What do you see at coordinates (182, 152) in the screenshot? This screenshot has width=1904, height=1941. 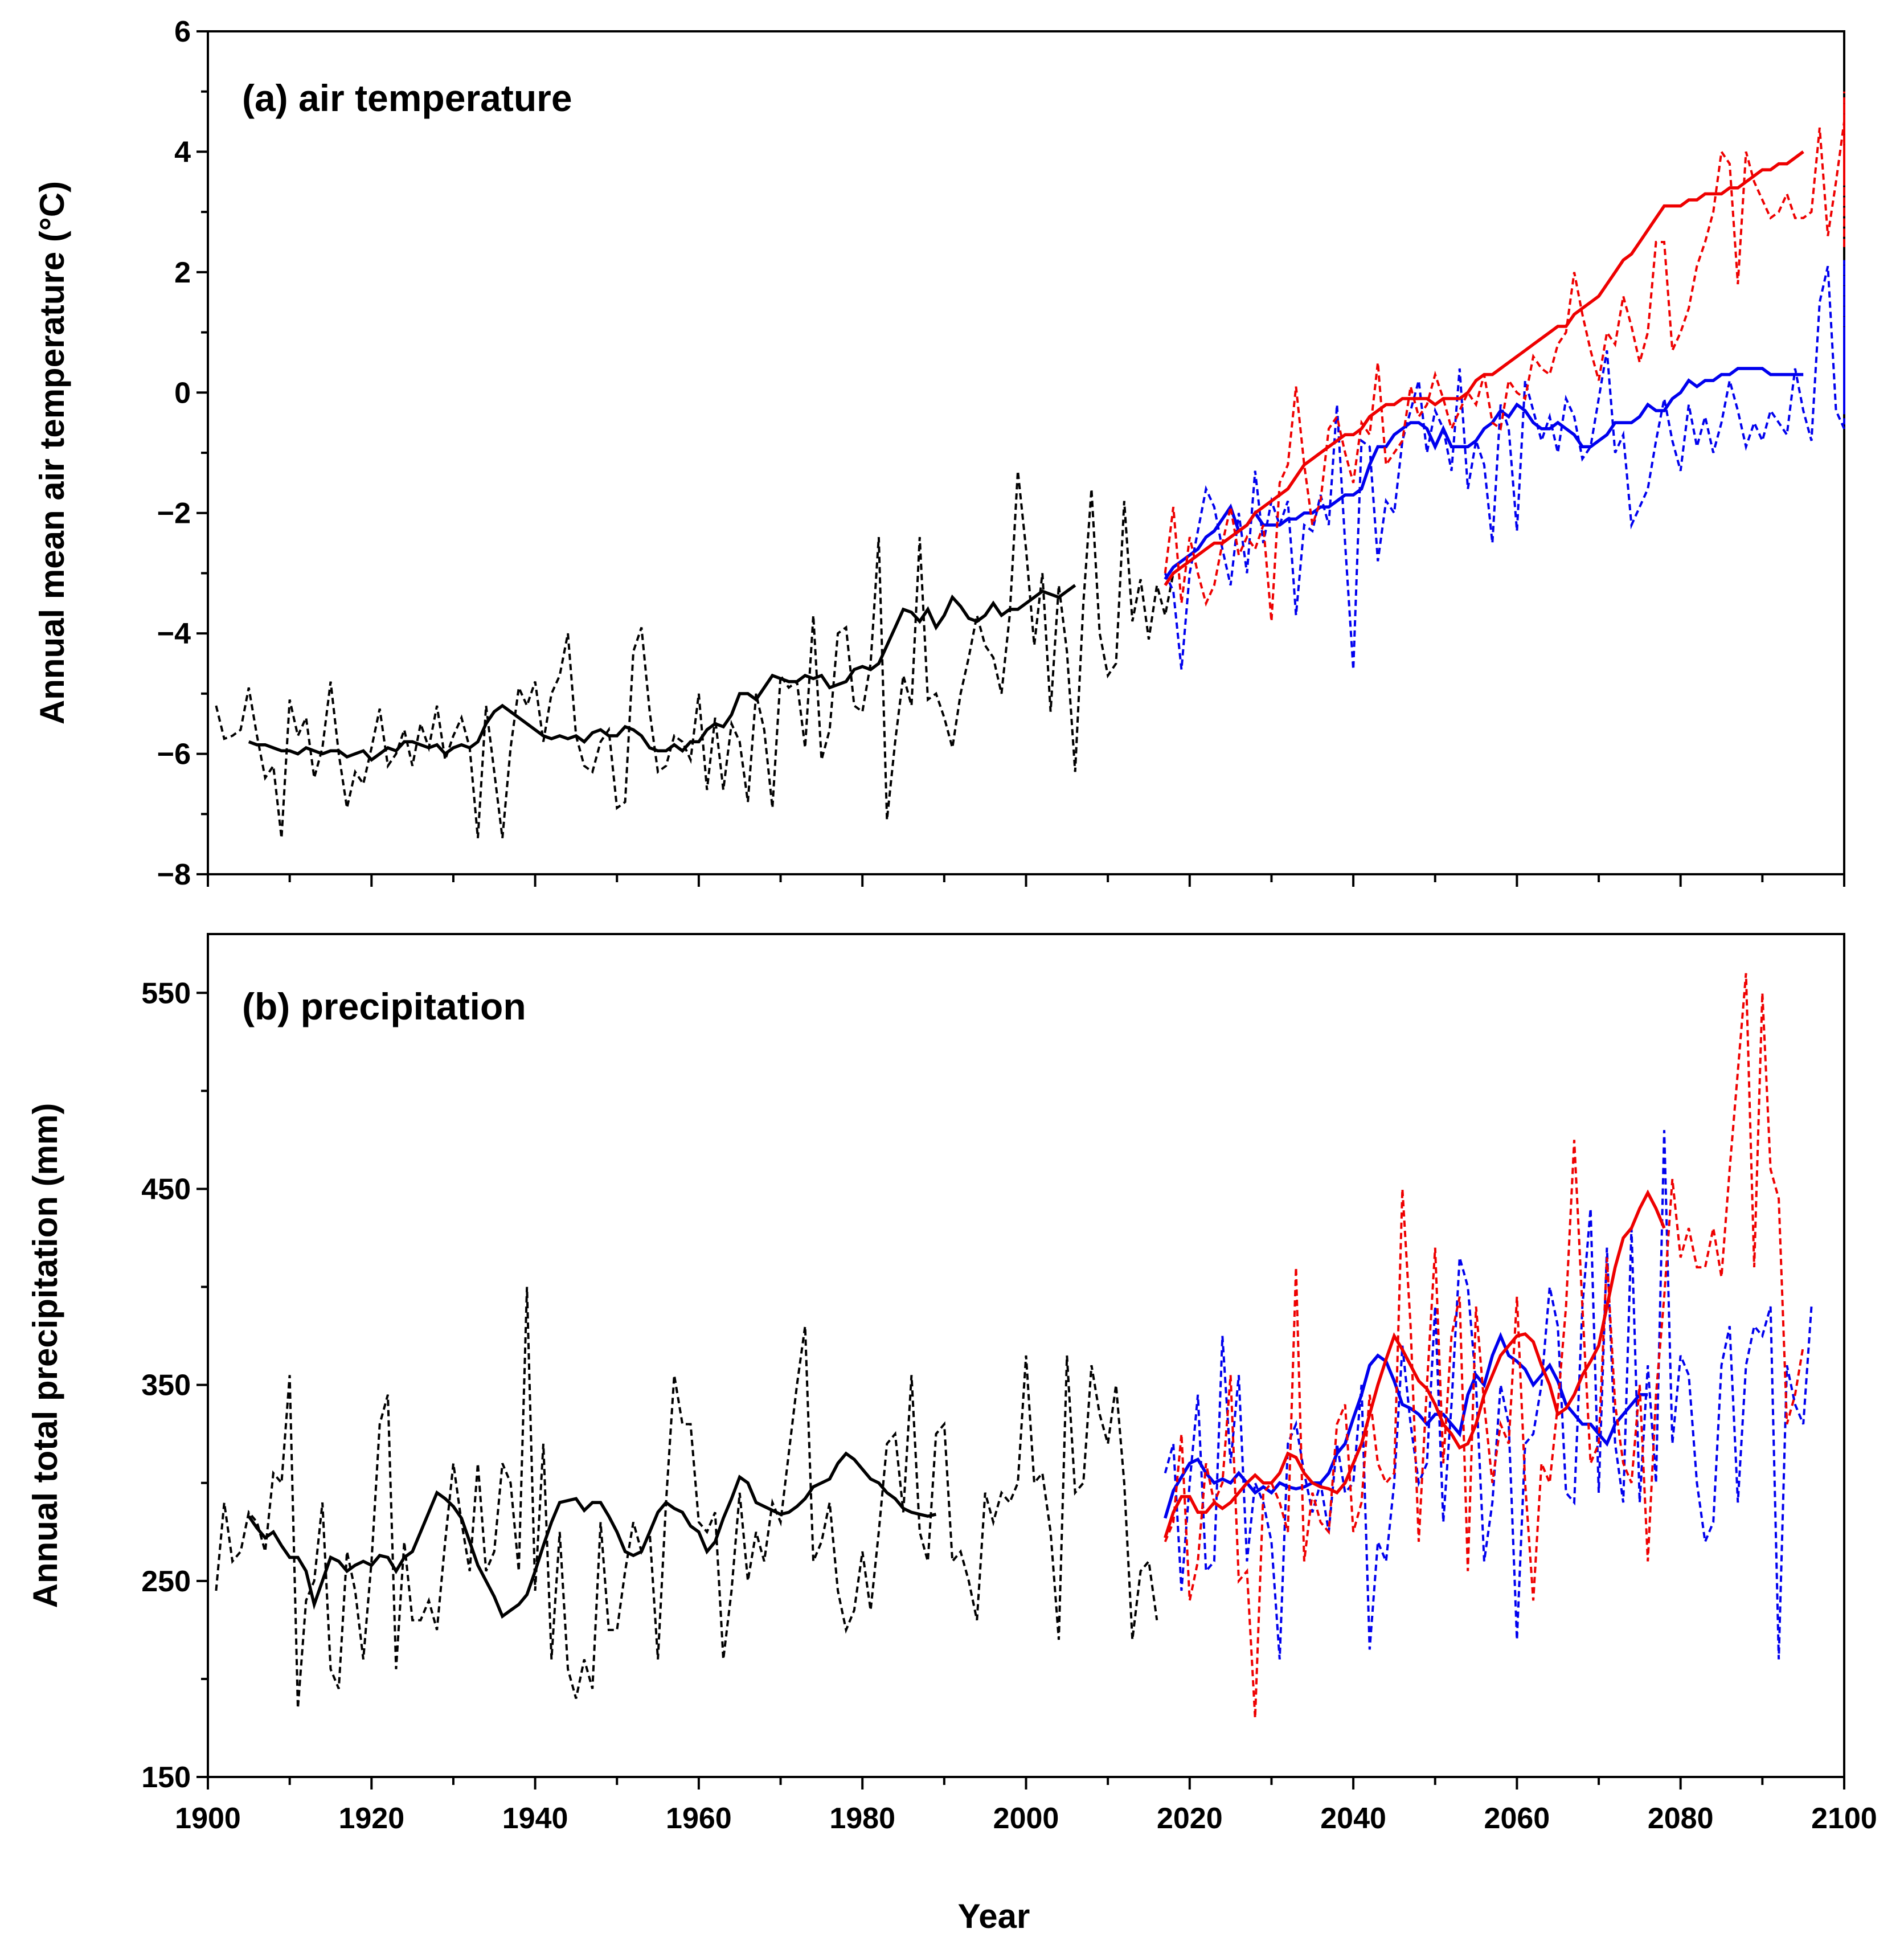 I see `ytick-label-a-6: 4` at bounding box center [182, 152].